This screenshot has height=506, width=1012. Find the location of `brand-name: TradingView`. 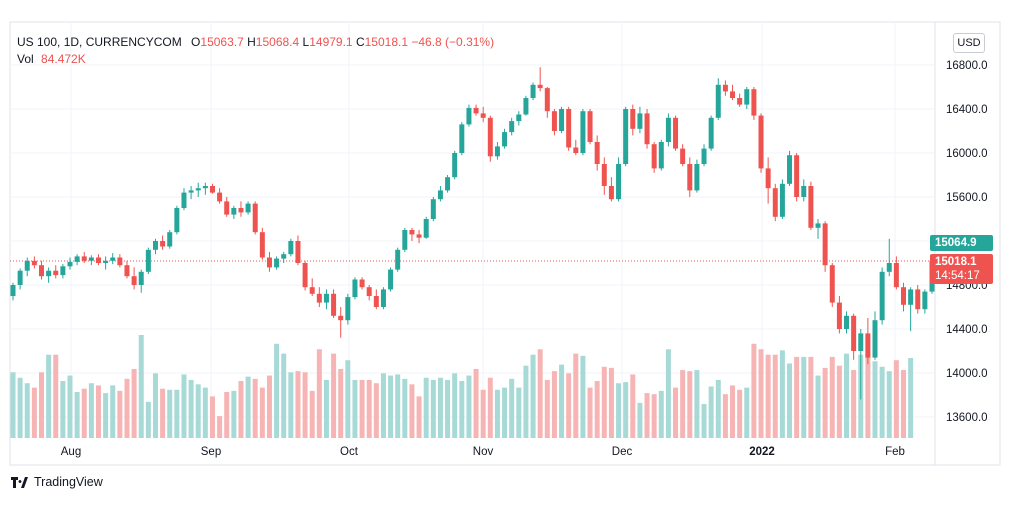

brand-name: TradingView is located at coordinates (68, 482).